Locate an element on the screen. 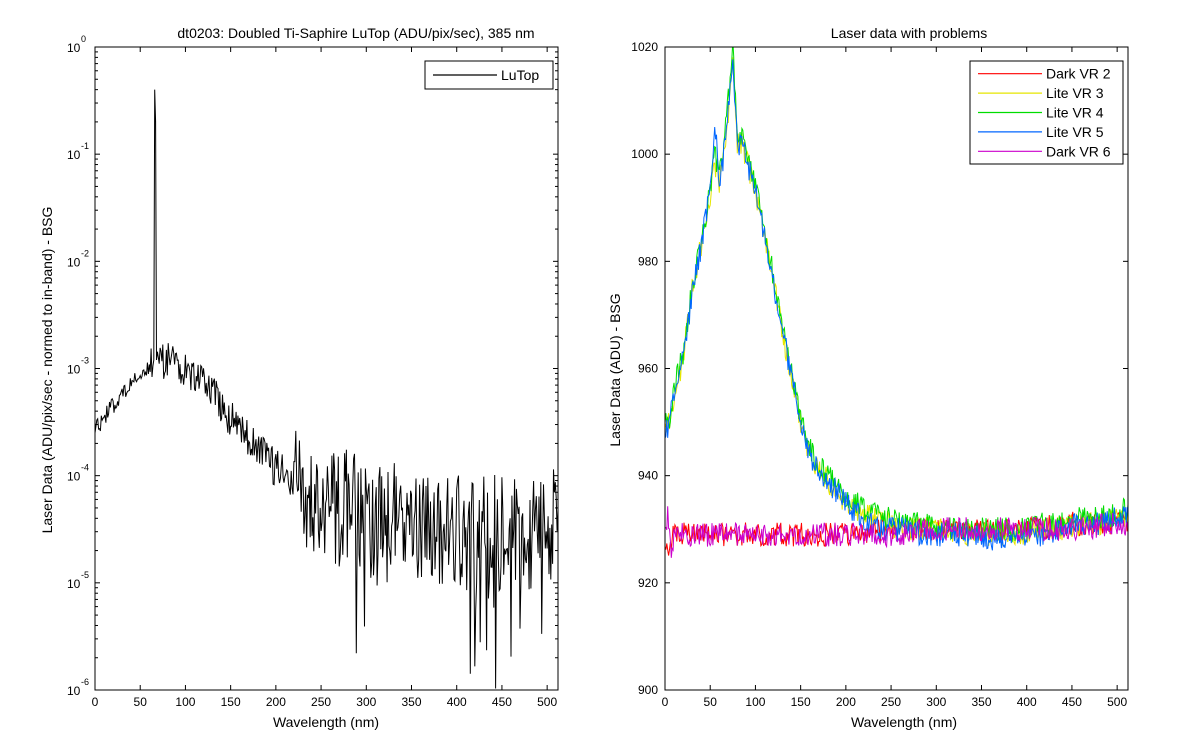 The height and width of the screenshot is (750, 1200). y-tick-label: 920 is located at coordinates (648, 583).